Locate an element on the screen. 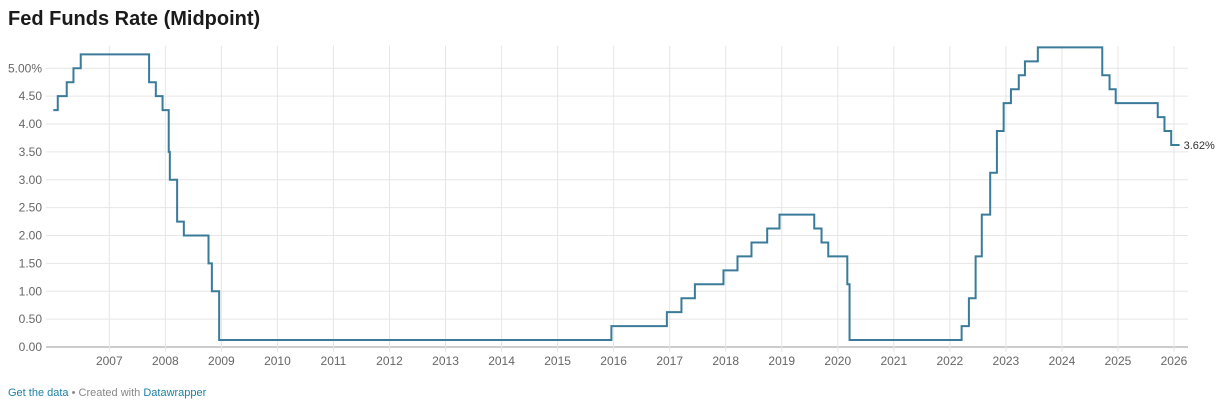 This screenshot has height=406, width=1226. y-tick-label: 4.50 is located at coordinates (31, 96).